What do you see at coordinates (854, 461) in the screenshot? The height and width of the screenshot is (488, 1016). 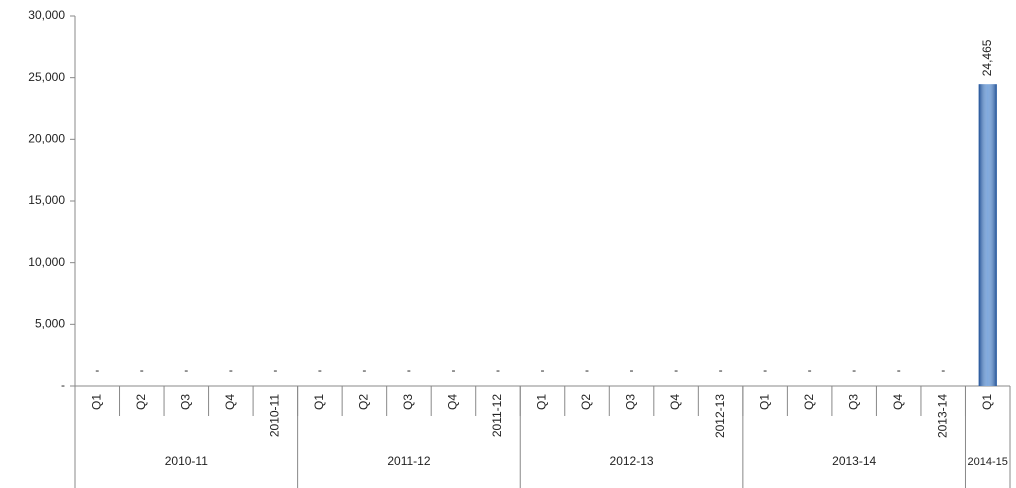 I see `group-label: 2013-14` at bounding box center [854, 461].